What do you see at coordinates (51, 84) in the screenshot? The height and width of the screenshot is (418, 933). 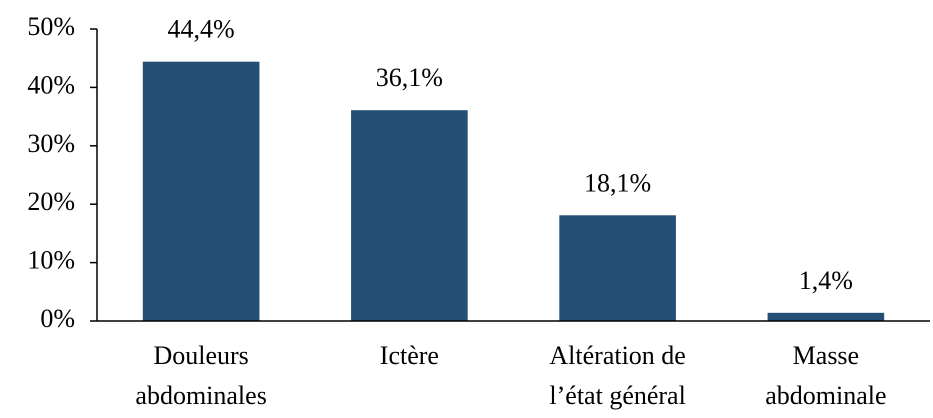 I see `y-tick-label: 40%` at bounding box center [51, 84].